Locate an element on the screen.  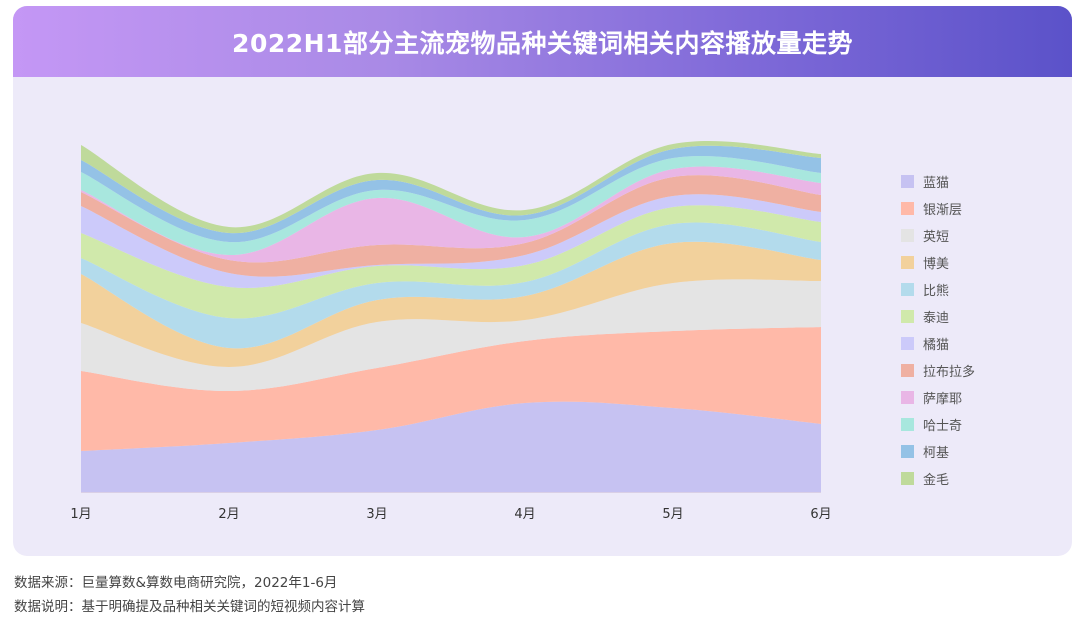
legend-label: 银渐层 is located at coordinates (943, 210).